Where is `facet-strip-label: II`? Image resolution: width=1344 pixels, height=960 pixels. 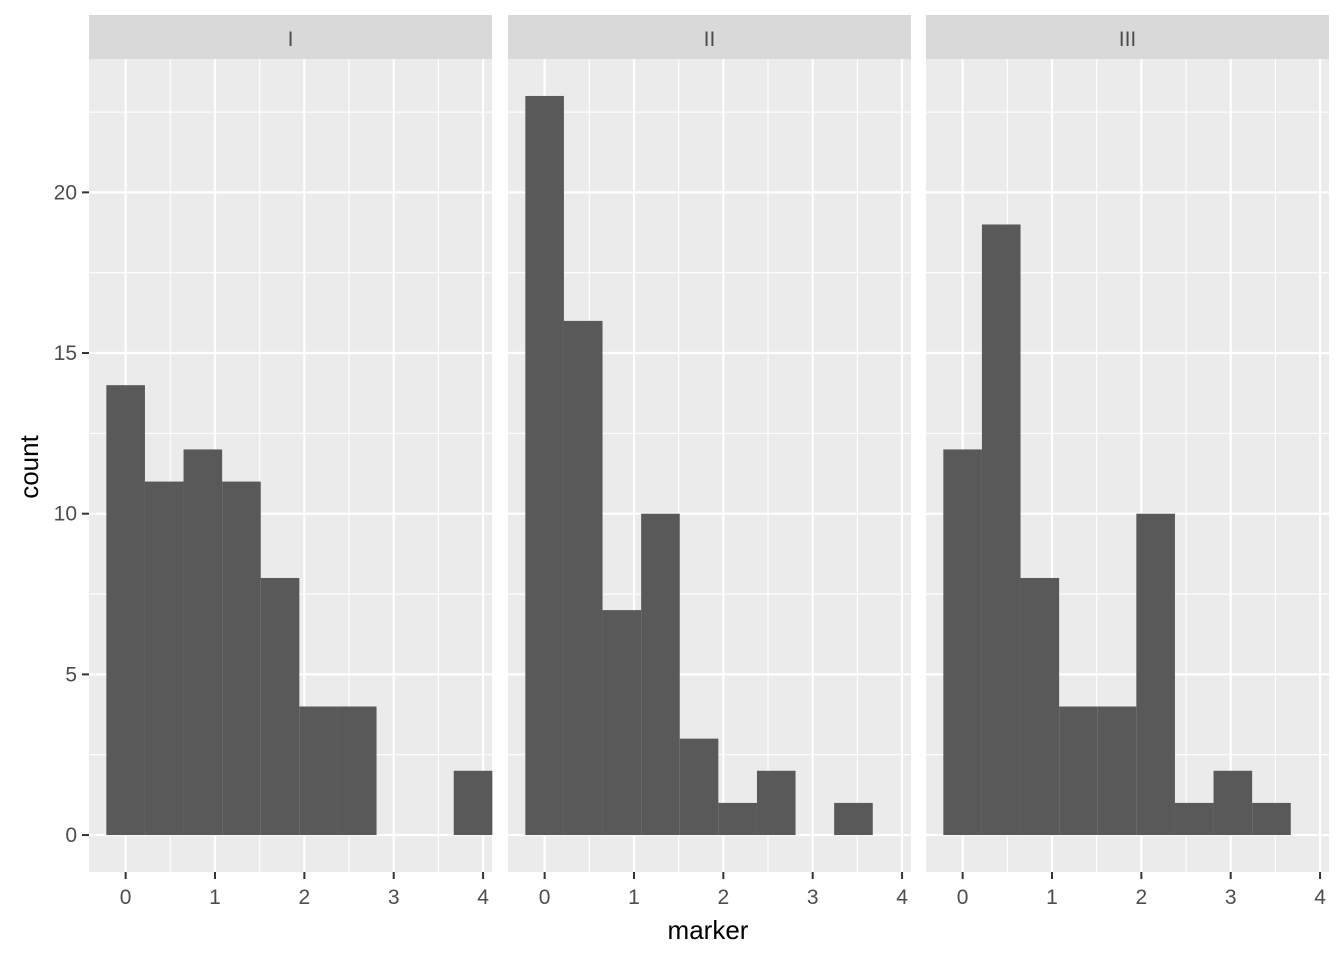
facet-strip-label: II is located at coordinates (710, 39).